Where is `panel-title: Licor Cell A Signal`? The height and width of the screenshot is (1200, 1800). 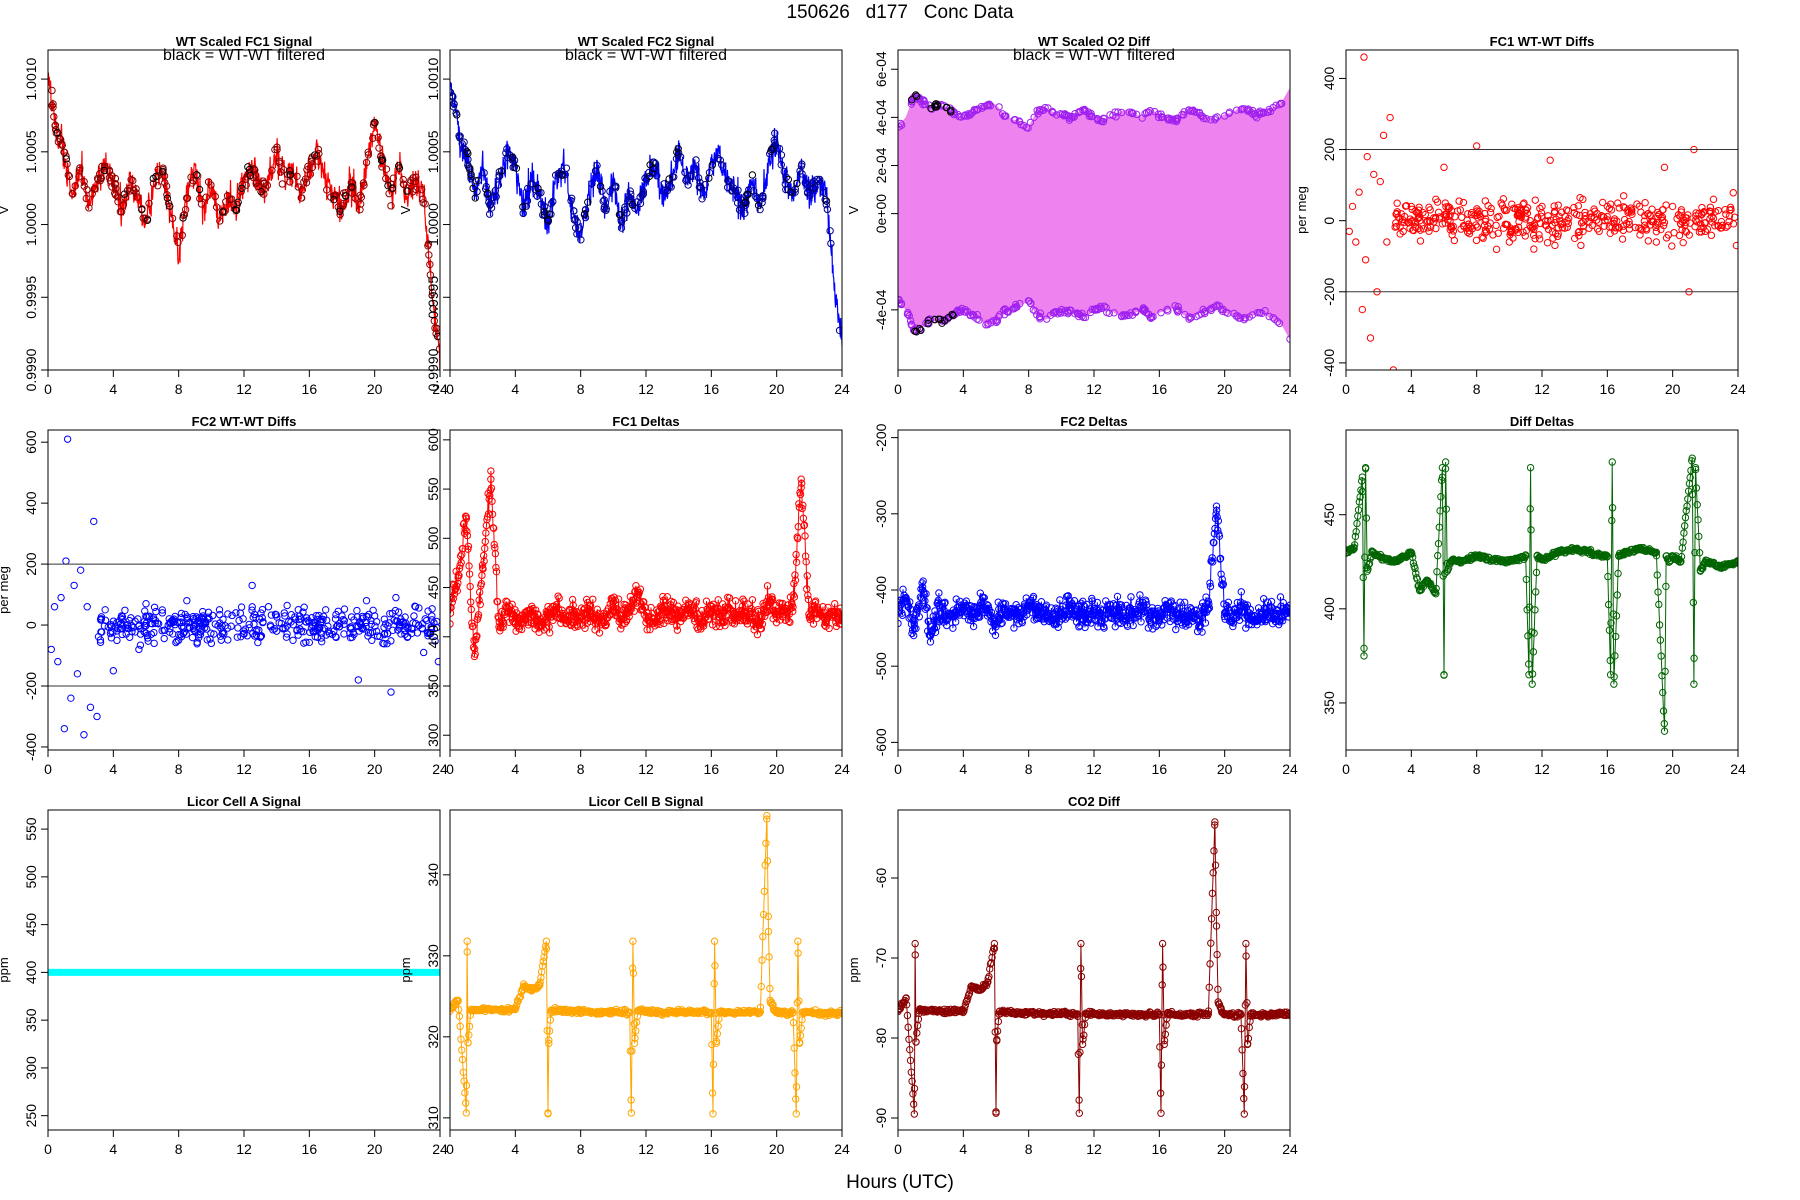 panel-title: Licor Cell A Signal is located at coordinates (244, 801).